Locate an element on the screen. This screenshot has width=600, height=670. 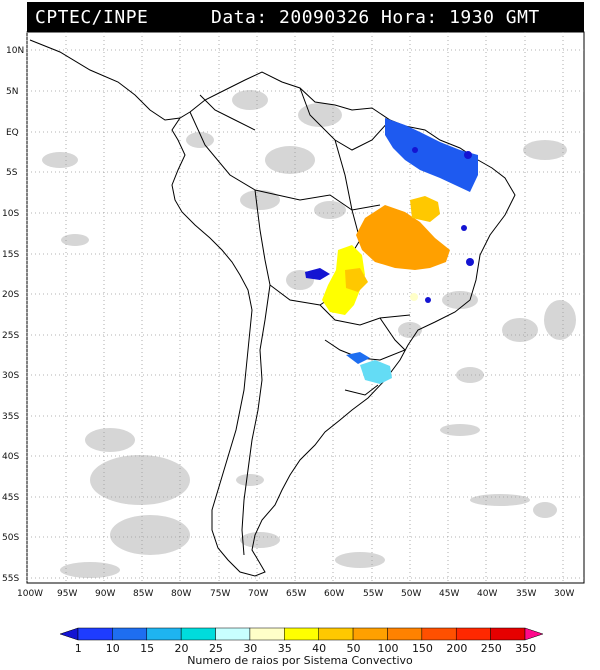
lon-label: 70W is located at coordinates (258, 594).